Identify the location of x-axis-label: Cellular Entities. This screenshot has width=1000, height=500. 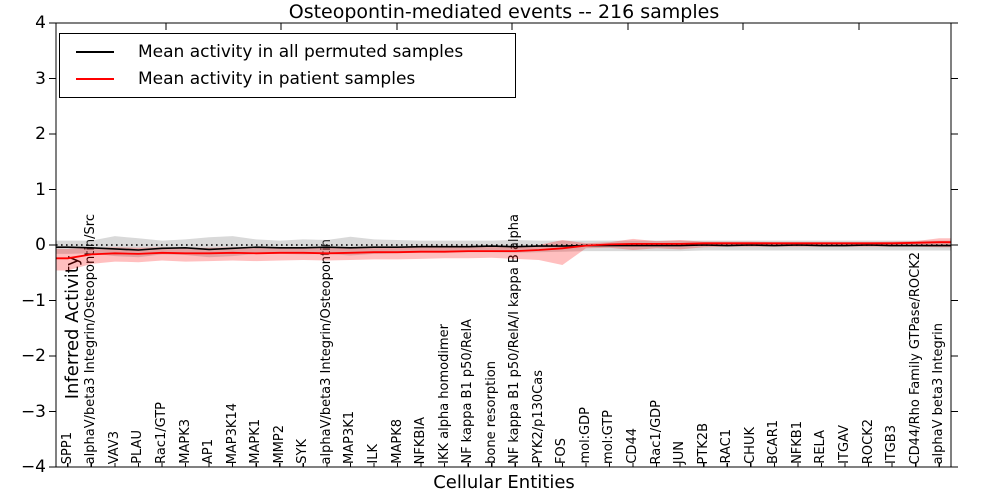
(504, 482).